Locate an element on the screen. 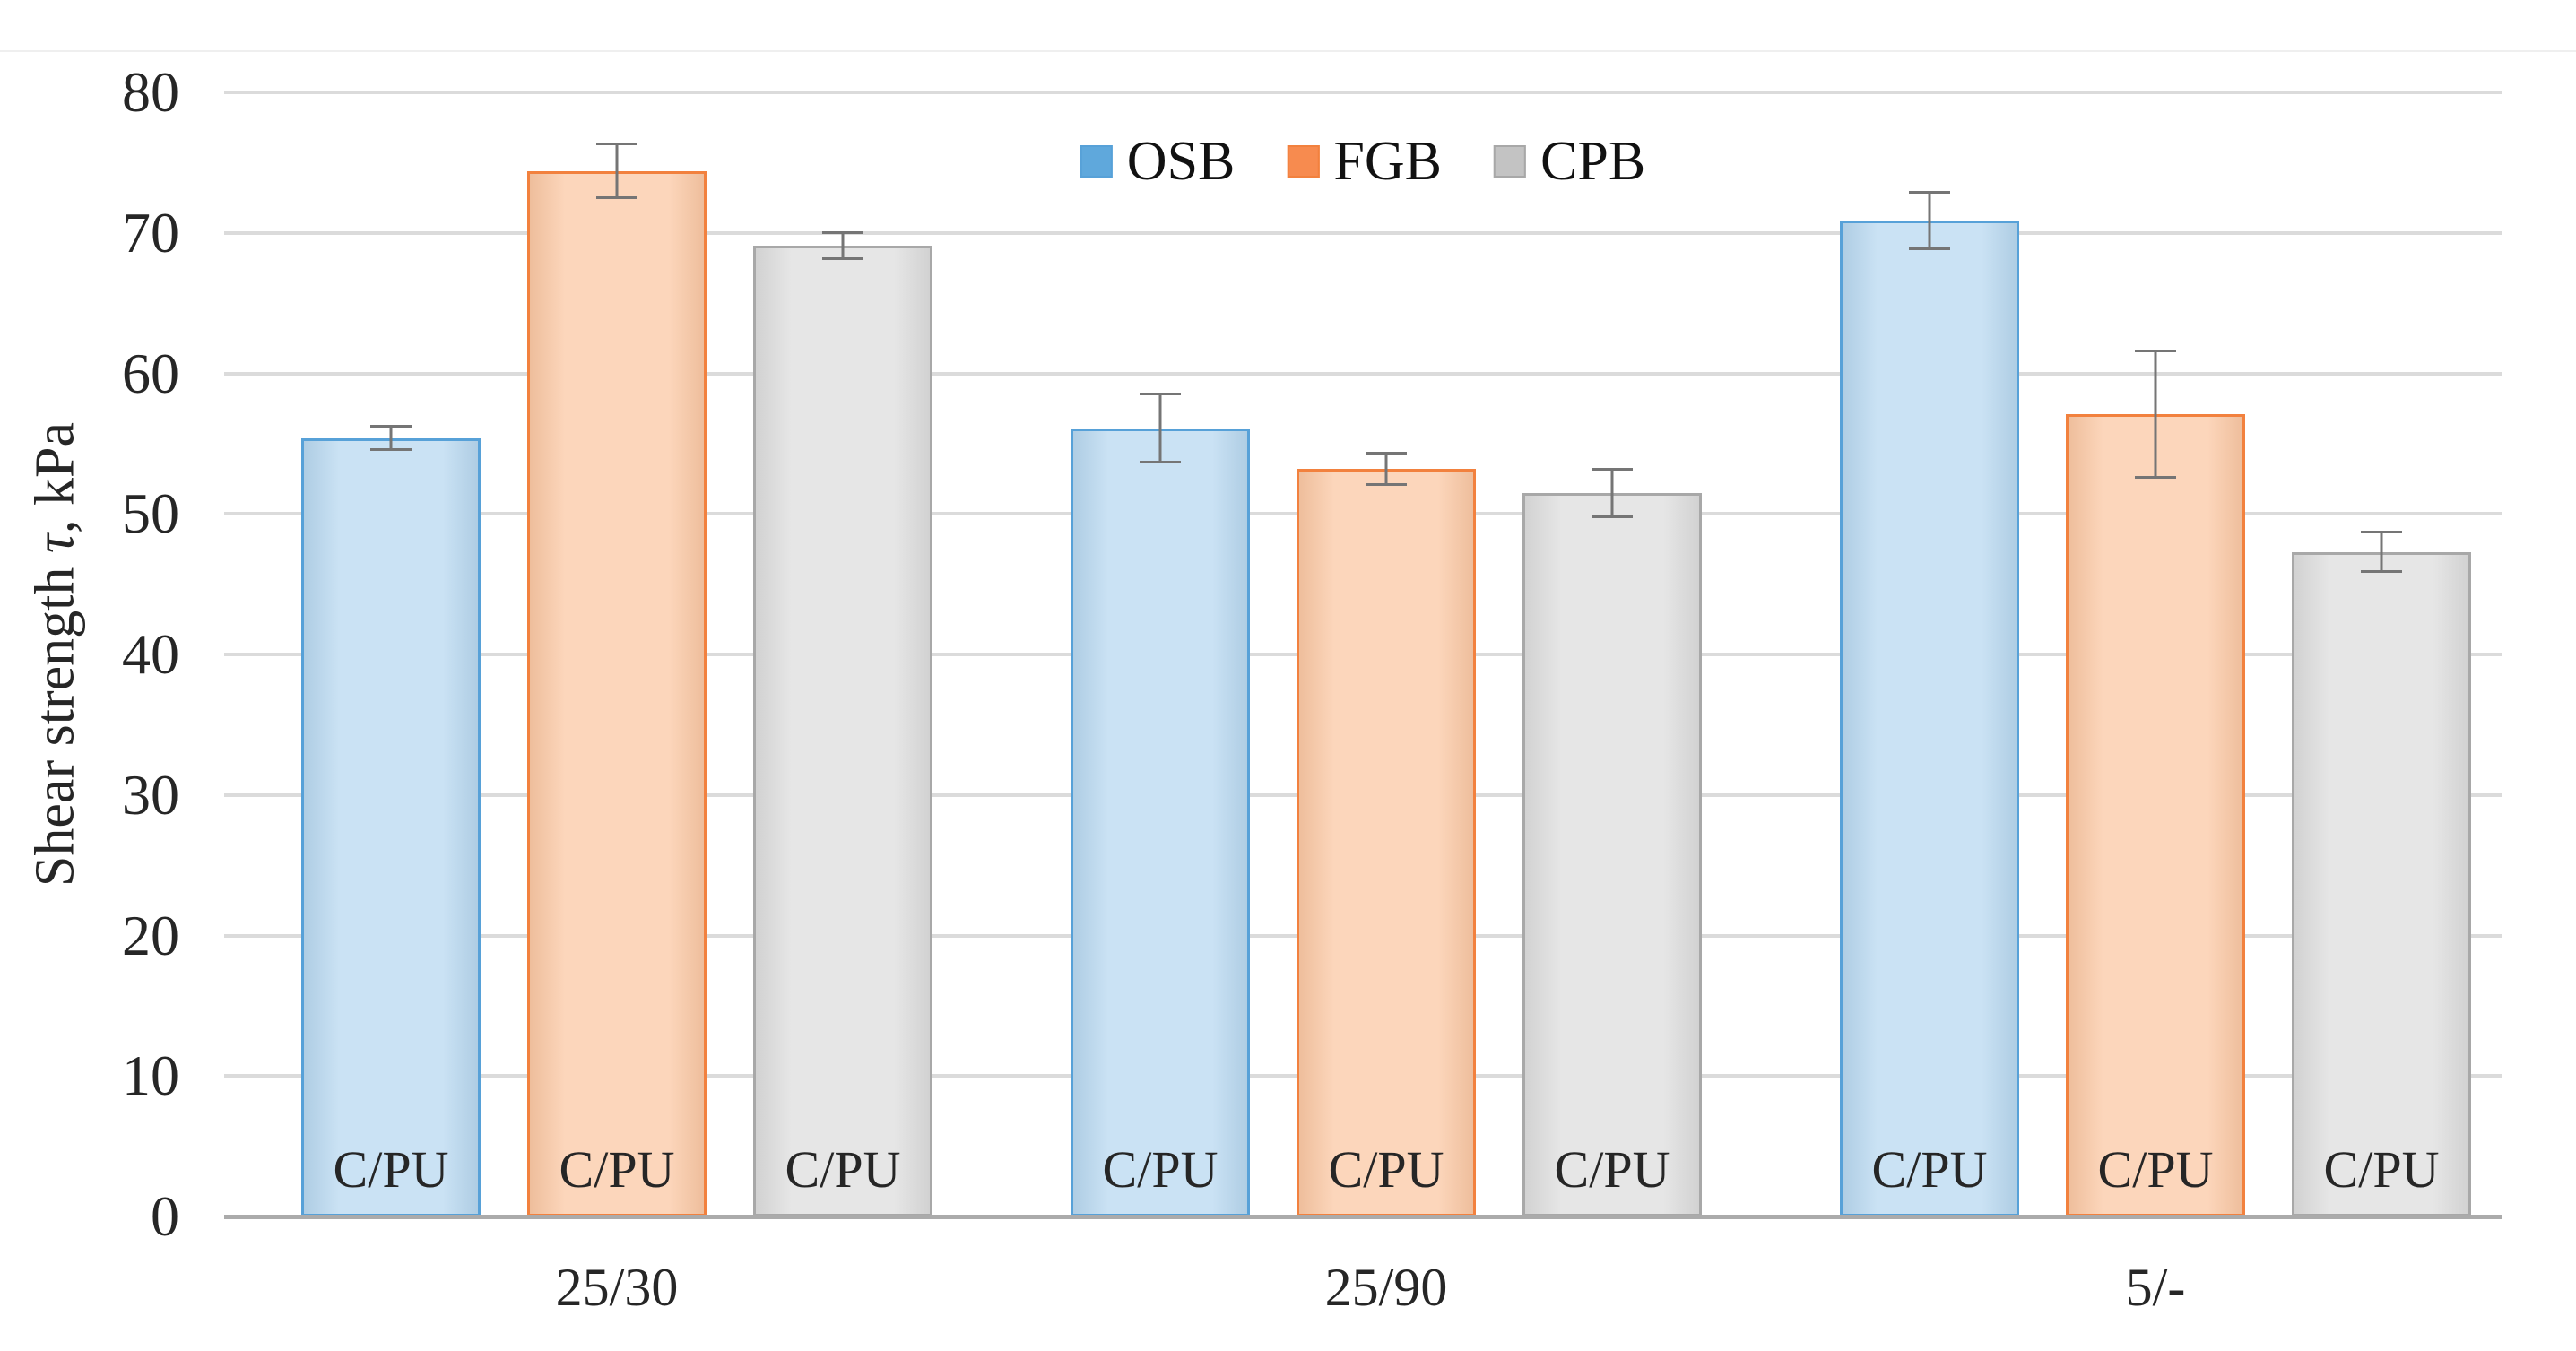 Image resolution: width=2576 pixels, height=1351 pixels. error-bar-top-cap-fgb-group2 is located at coordinates (1386, 453).